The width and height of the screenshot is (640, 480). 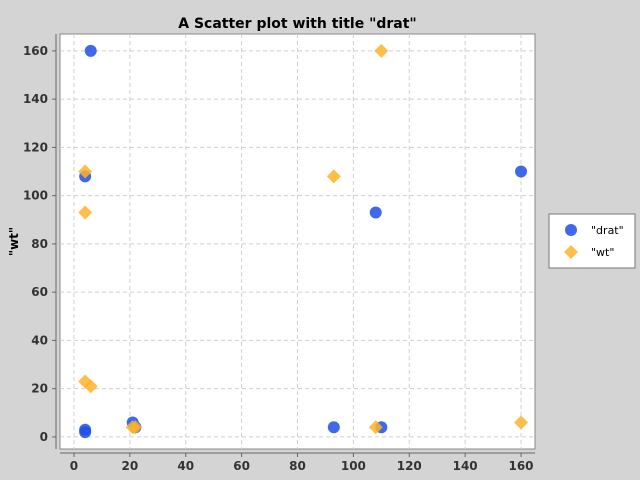 What do you see at coordinates (35, 147) in the screenshot?
I see `y-tick-label: 120` at bounding box center [35, 147].